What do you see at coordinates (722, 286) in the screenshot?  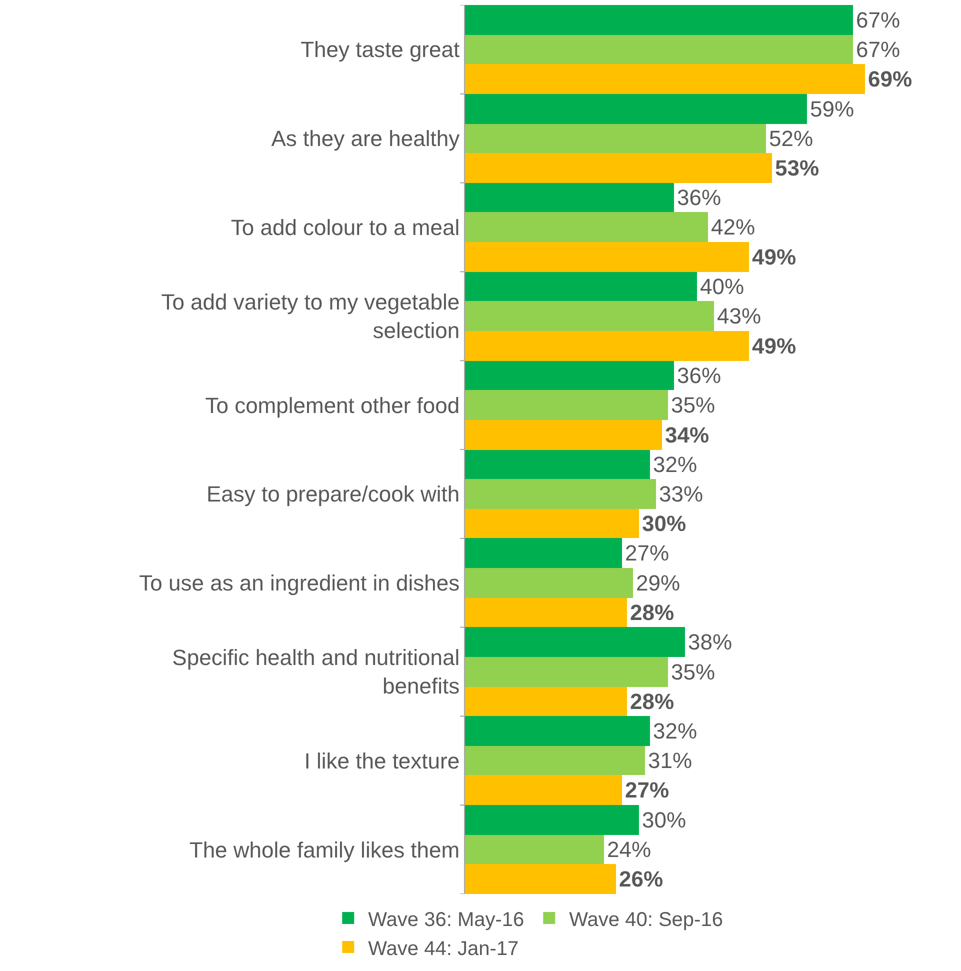 I see `data-label: 40%` at bounding box center [722, 286].